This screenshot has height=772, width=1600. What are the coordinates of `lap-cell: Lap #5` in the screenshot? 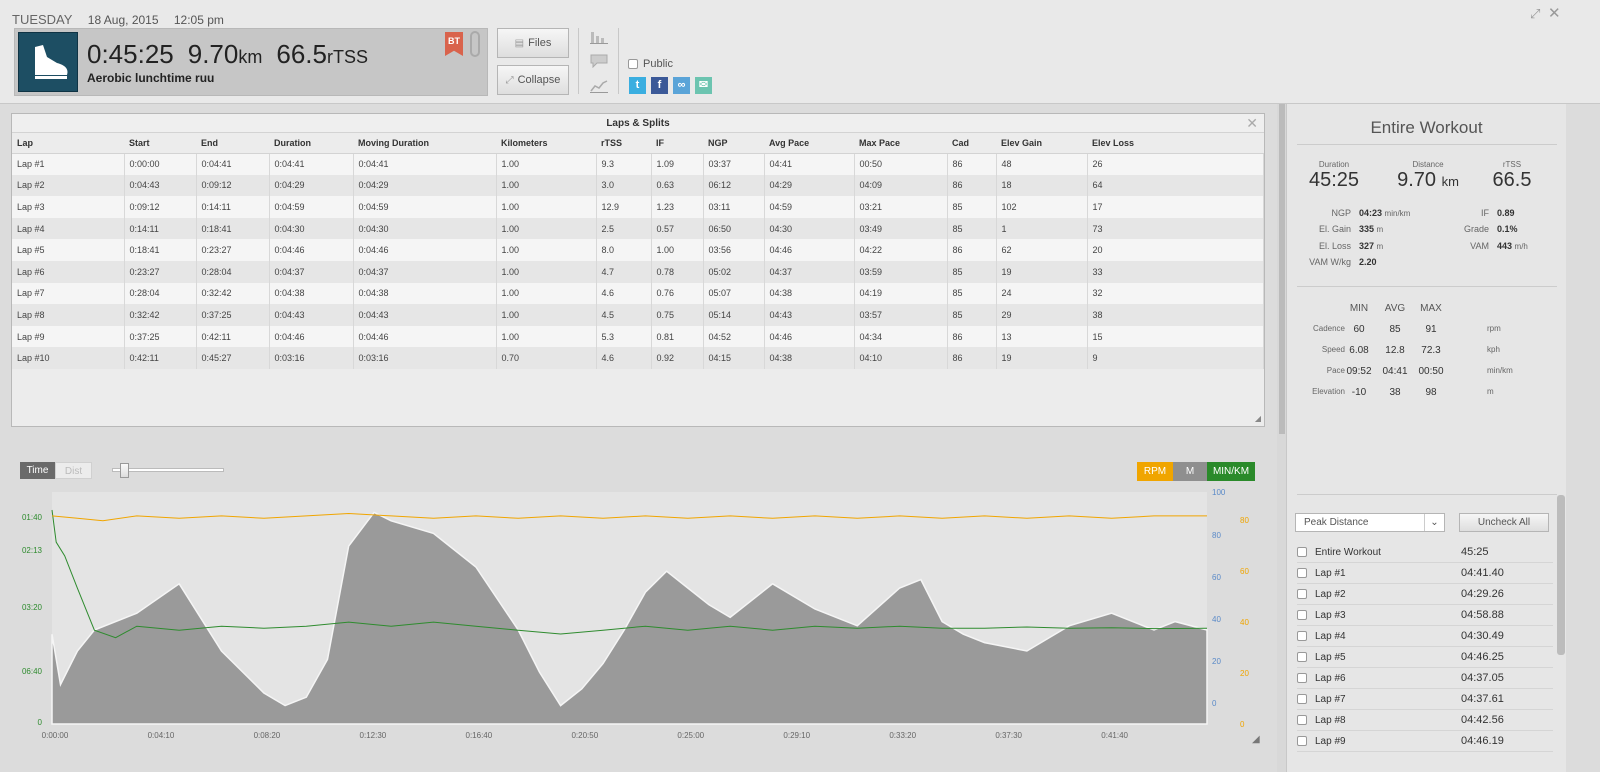 It's located at (68, 250).